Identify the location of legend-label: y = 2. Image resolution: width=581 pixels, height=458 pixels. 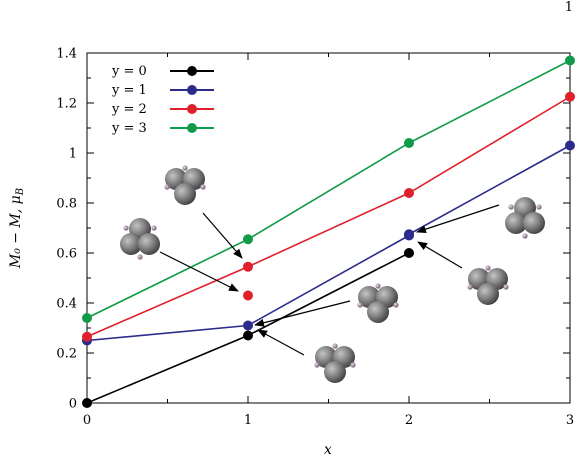
(129, 109).